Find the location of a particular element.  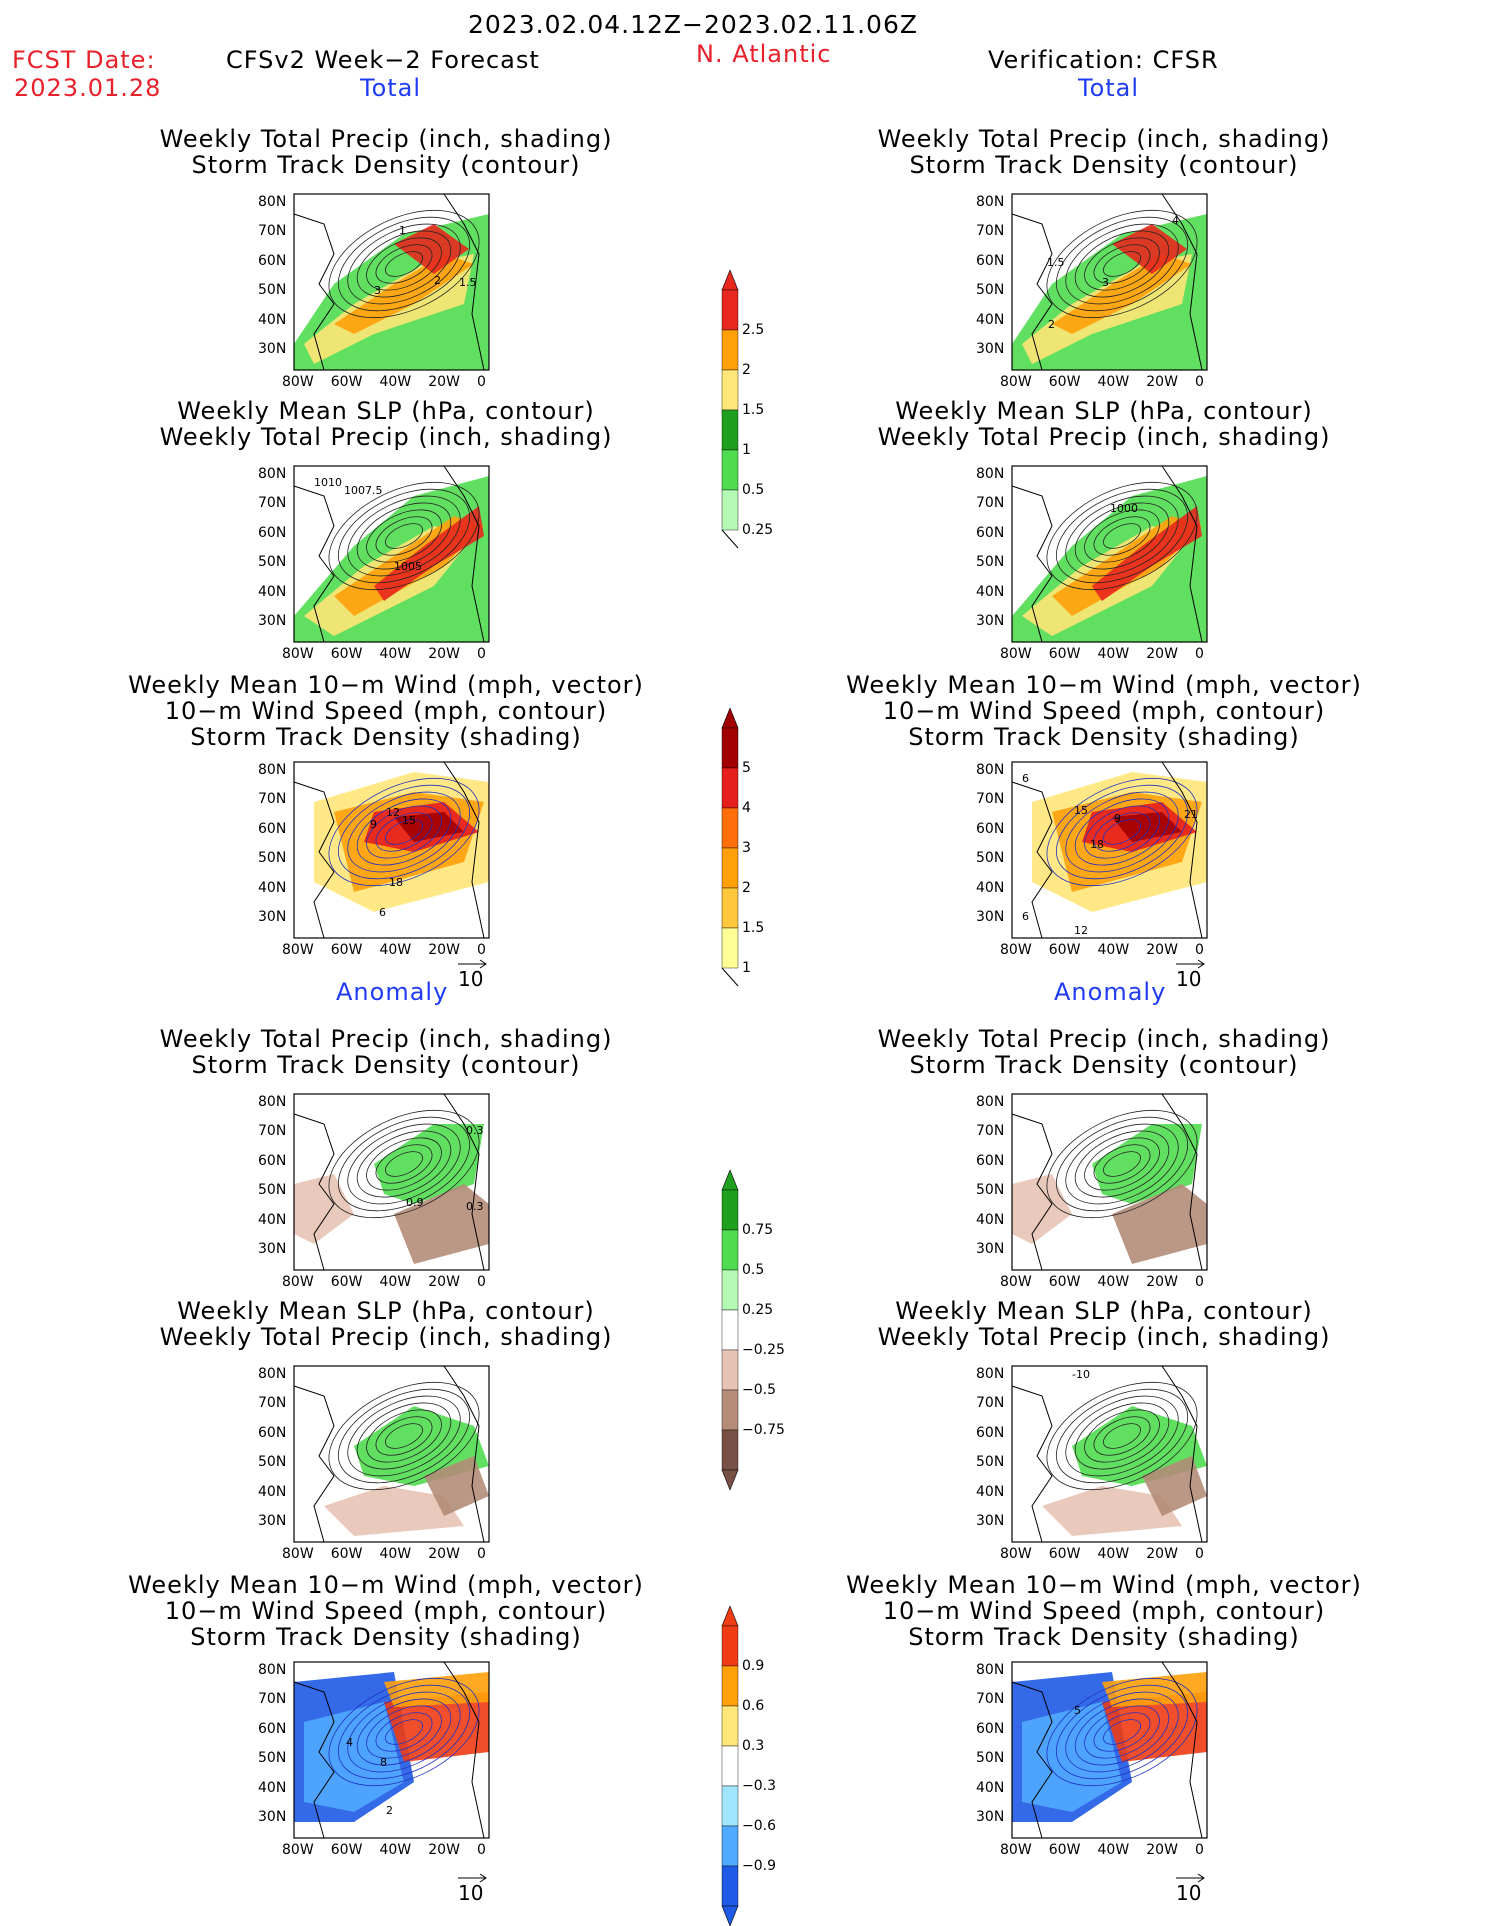

right-total-label: Total is located at coordinates (1109, 88).